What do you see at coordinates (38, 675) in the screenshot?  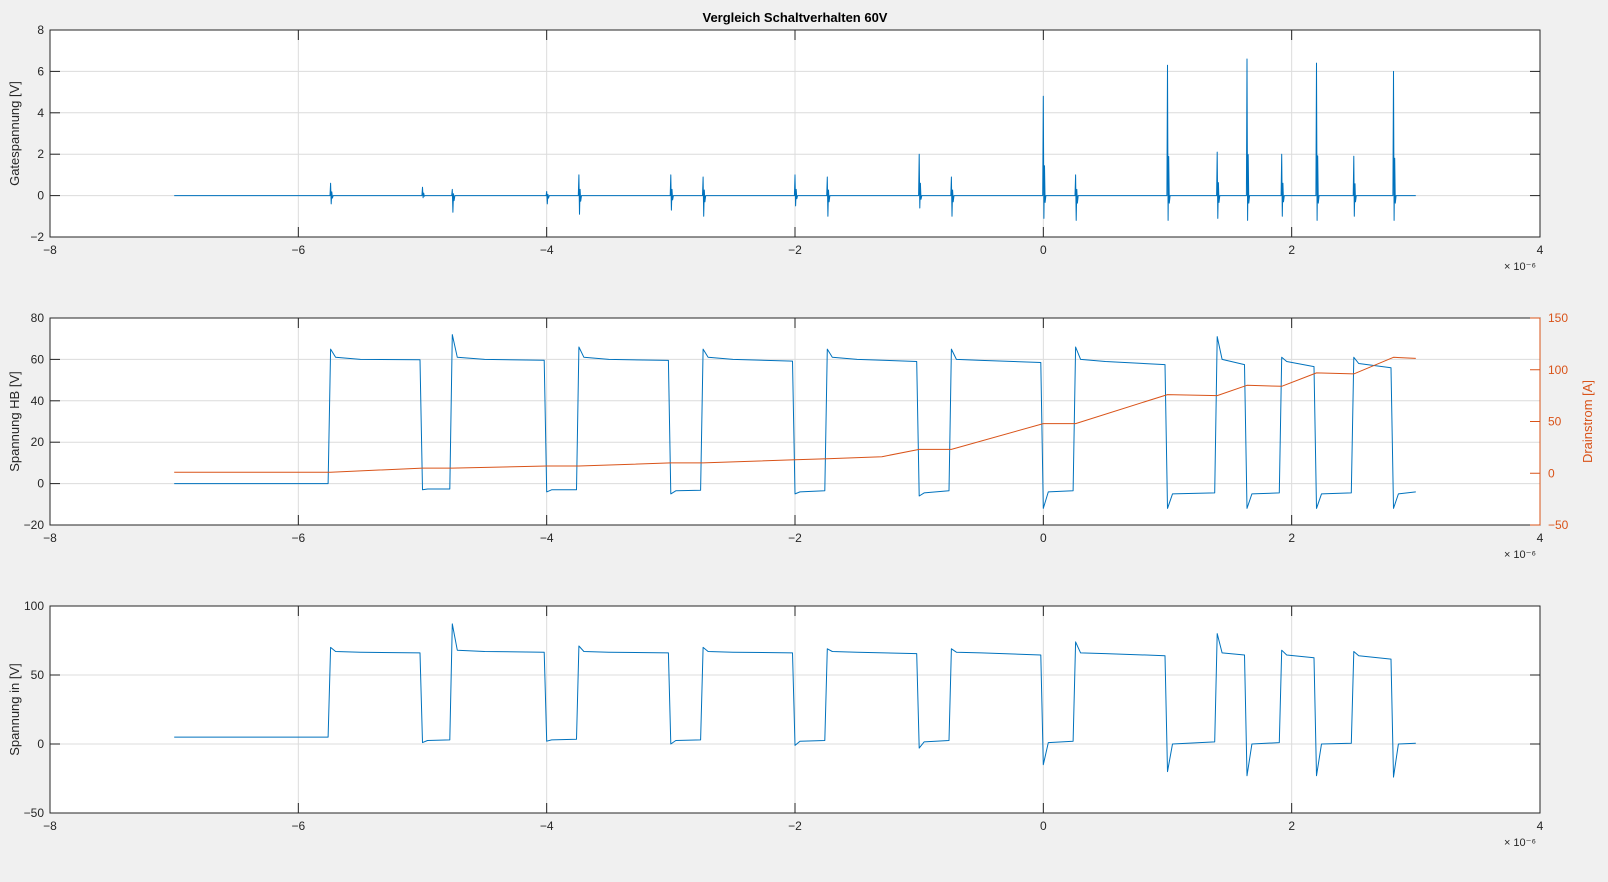 I see `y-tick-label: 50` at bounding box center [38, 675].